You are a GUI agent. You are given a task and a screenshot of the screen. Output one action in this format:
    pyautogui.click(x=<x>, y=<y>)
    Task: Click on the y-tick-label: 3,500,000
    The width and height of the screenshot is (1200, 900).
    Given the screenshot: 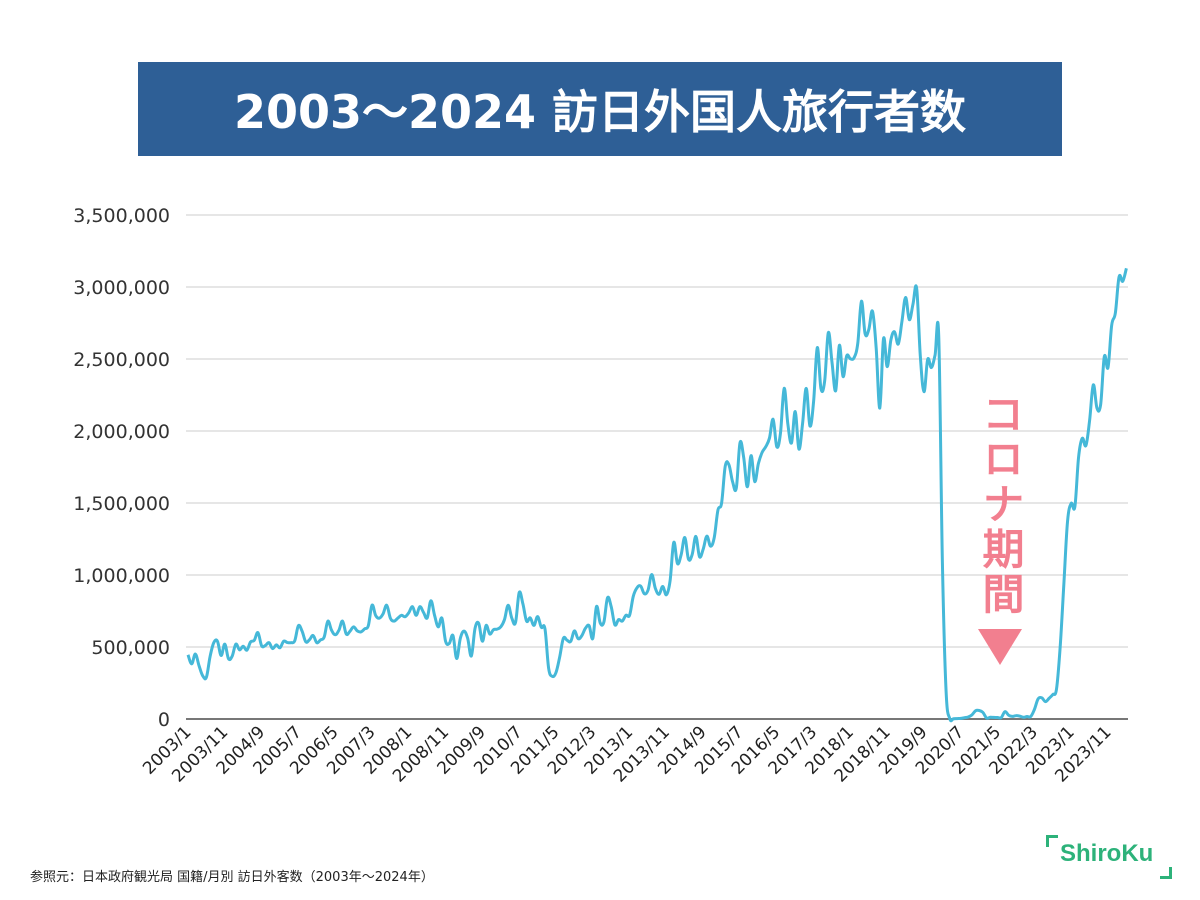 What is the action you would take?
    pyautogui.click(x=121, y=216)
    